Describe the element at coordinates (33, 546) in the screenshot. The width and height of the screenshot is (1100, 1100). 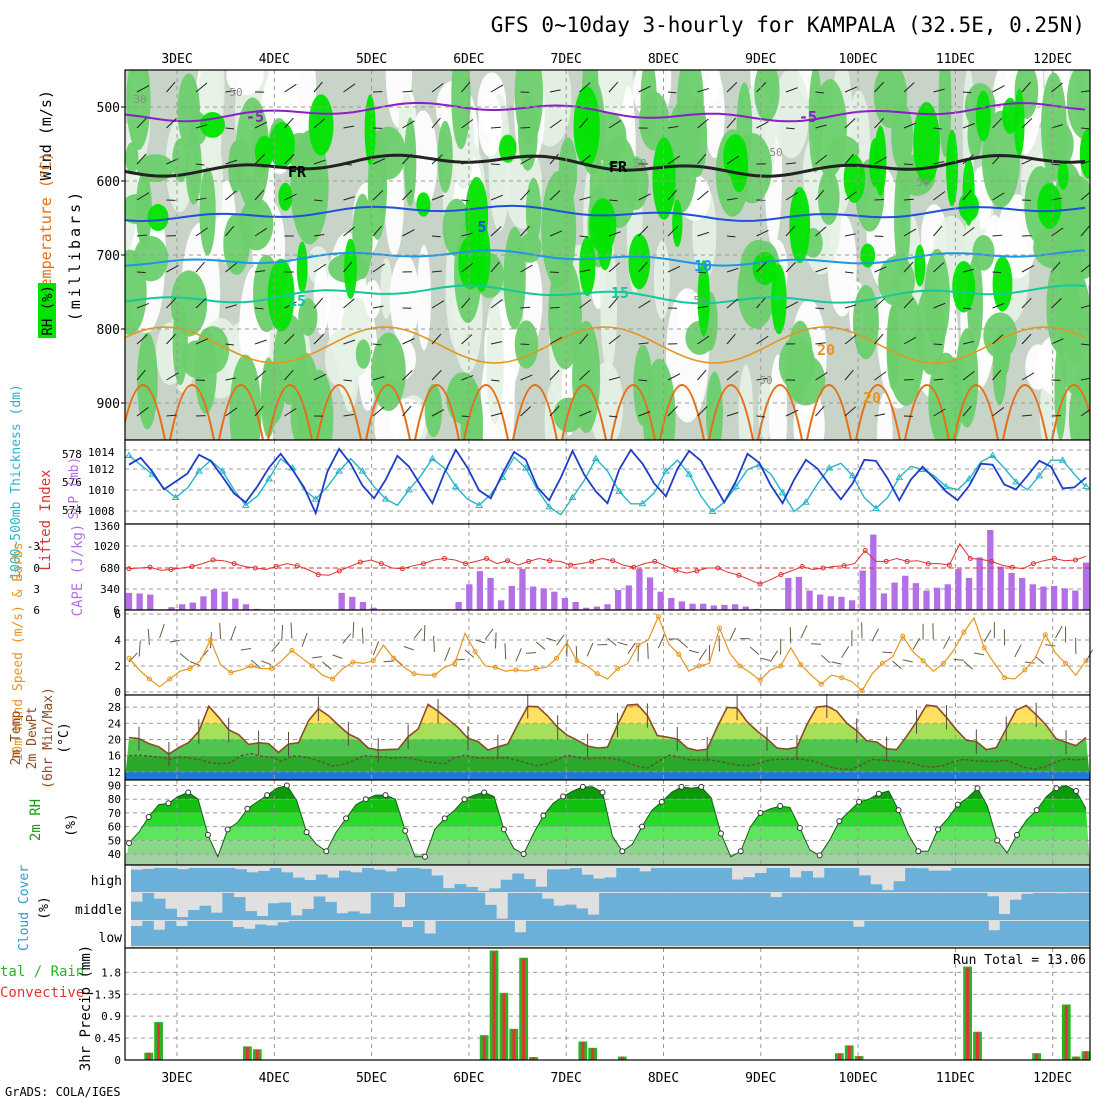
I see `lifted-index-tick-label: -3` at that location.